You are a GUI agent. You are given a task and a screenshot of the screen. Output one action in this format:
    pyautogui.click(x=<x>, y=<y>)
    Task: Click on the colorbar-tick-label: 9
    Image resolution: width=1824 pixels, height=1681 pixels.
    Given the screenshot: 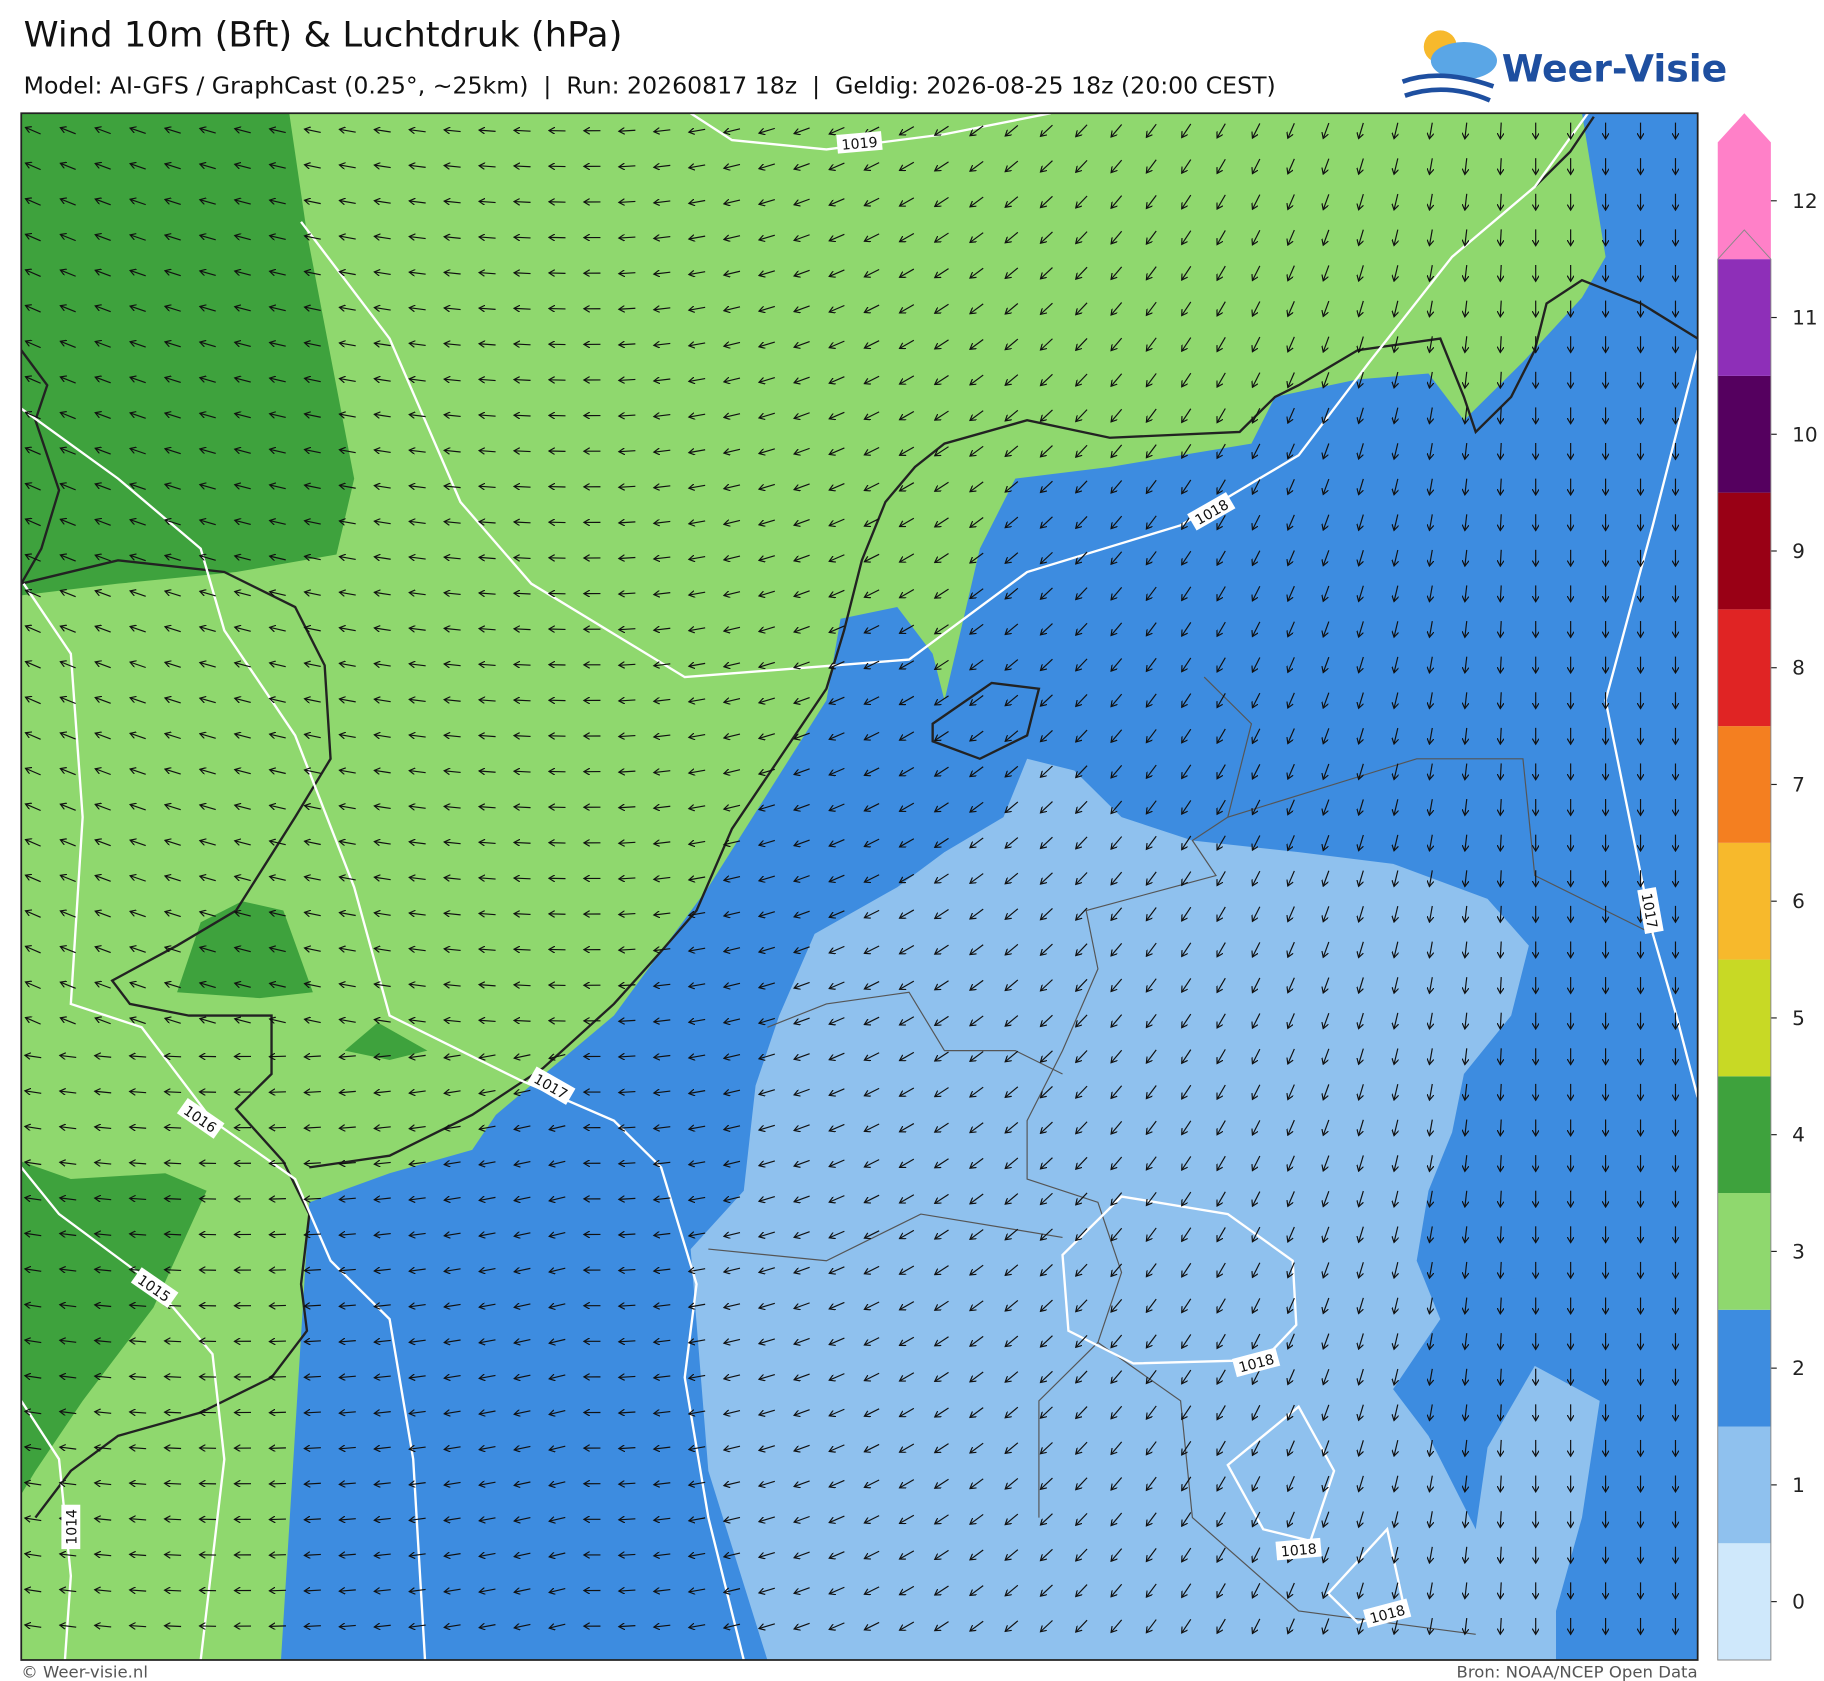 What is the action you would take?
    pyautogui.click(x=1798, y=551)
    